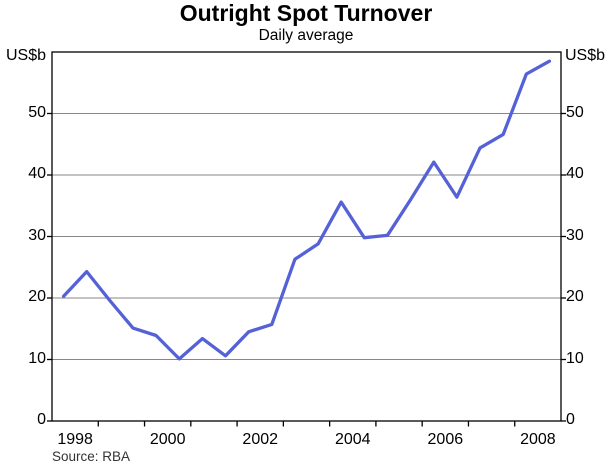 This screenshot has height=467, width=612. What do you see at coordinates (167, 439) in the screenshot?
I see `x-tick-label: 2000` at bounding box center [167, 439].